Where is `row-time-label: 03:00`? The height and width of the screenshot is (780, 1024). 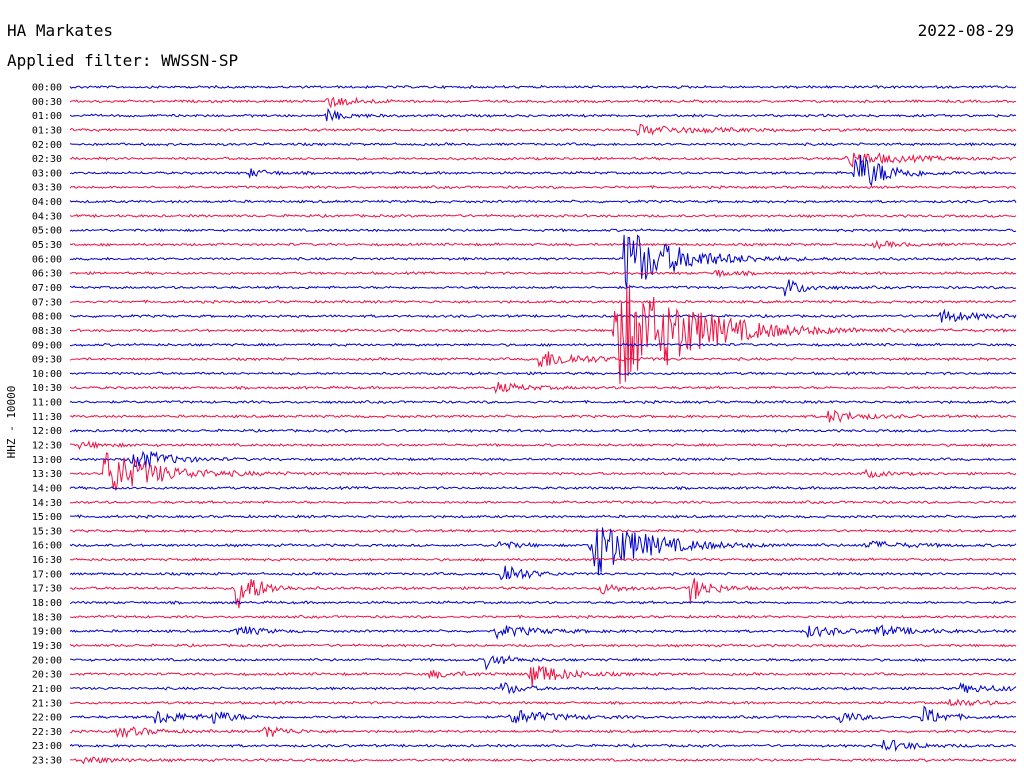
row-time-label: 03:00 is located at coordinates (47, 173).